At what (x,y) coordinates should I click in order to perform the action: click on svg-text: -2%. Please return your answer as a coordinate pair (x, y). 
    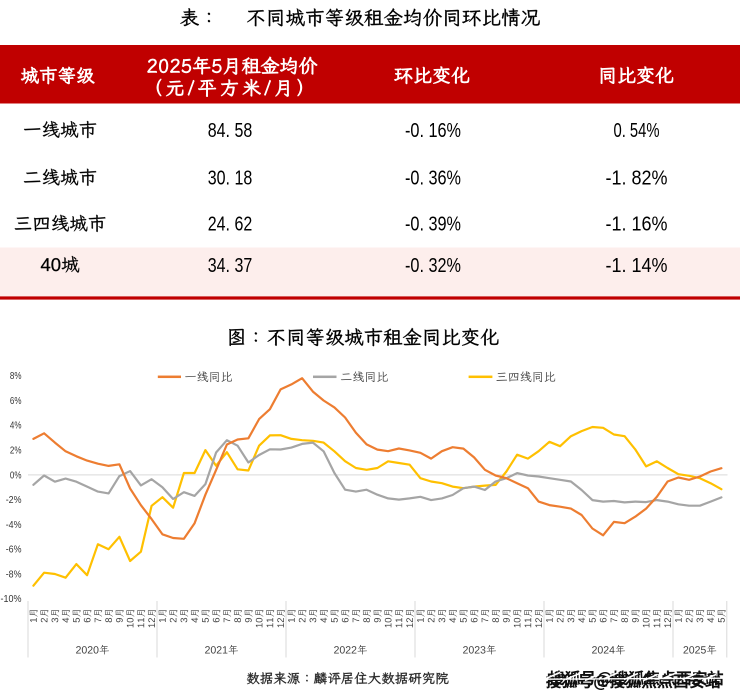
    Looking at the image, I should click on (14, 500).